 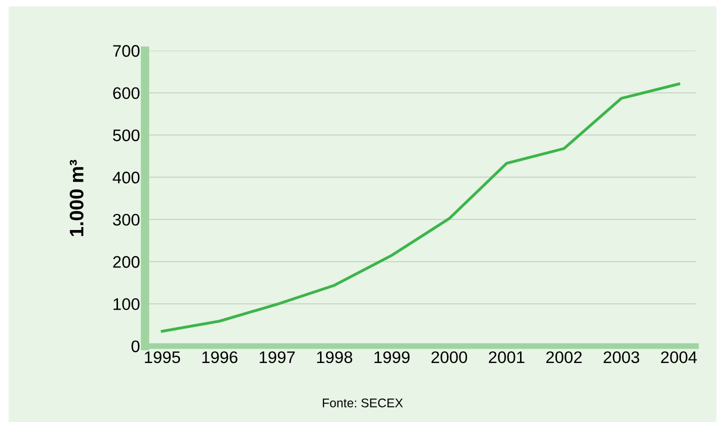 I want to click on source-note: Fonte: SECEX, so click(x=362, y=403).